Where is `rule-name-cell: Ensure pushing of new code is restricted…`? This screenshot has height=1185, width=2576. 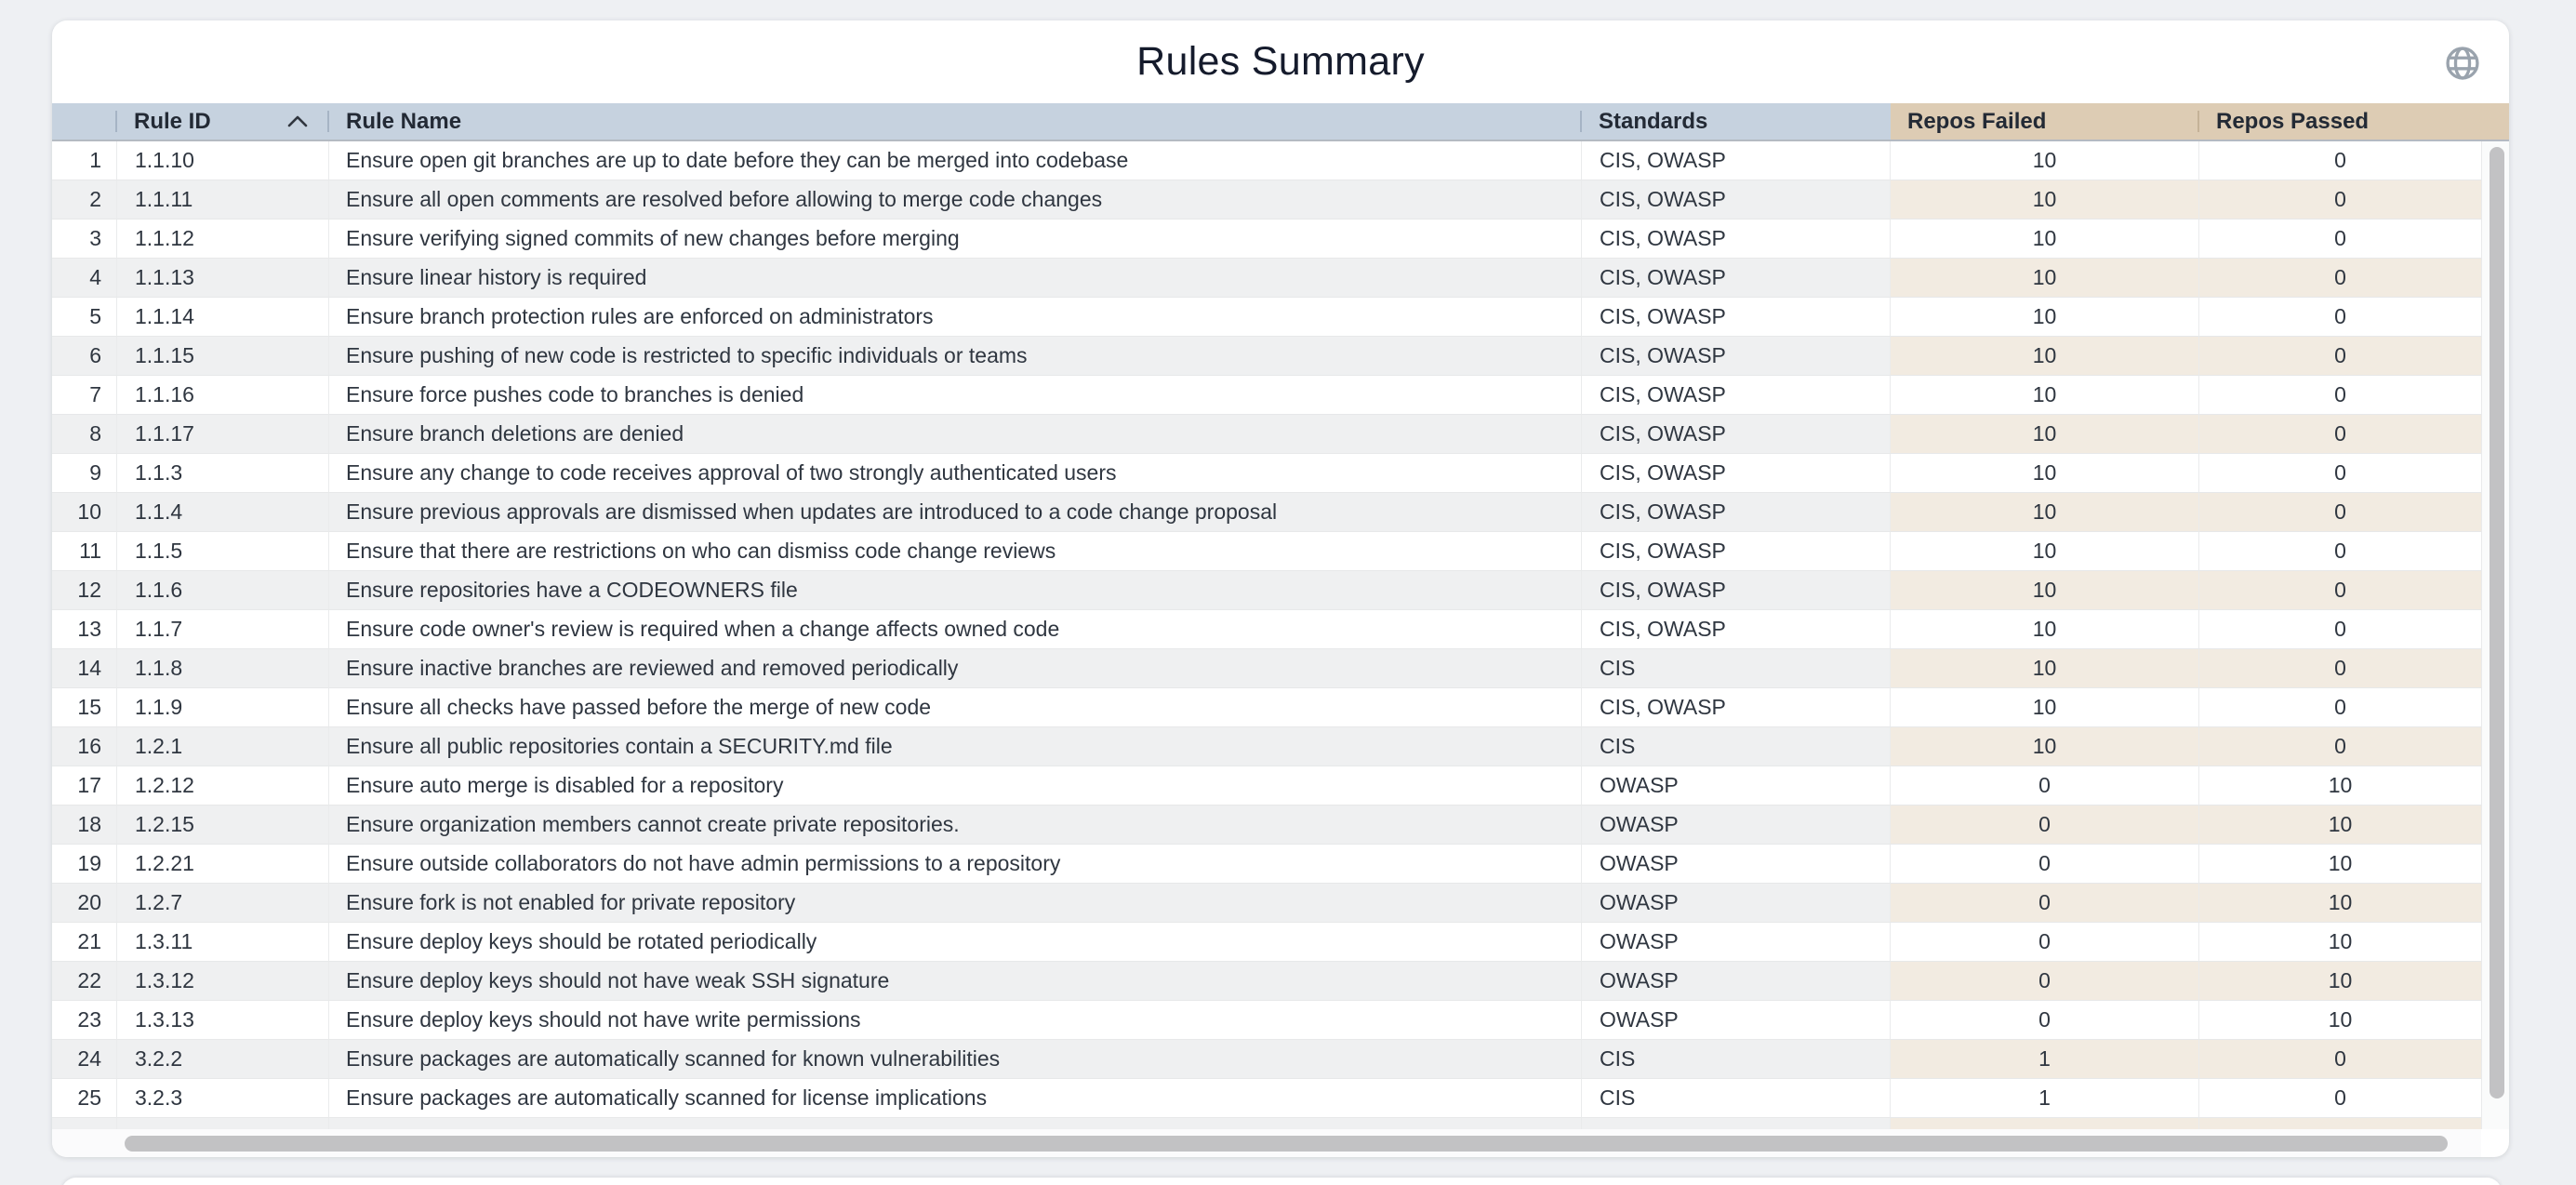 rule-name-cell: Ensure pushing of new code is restricted… is located at coordinates (955, 357).